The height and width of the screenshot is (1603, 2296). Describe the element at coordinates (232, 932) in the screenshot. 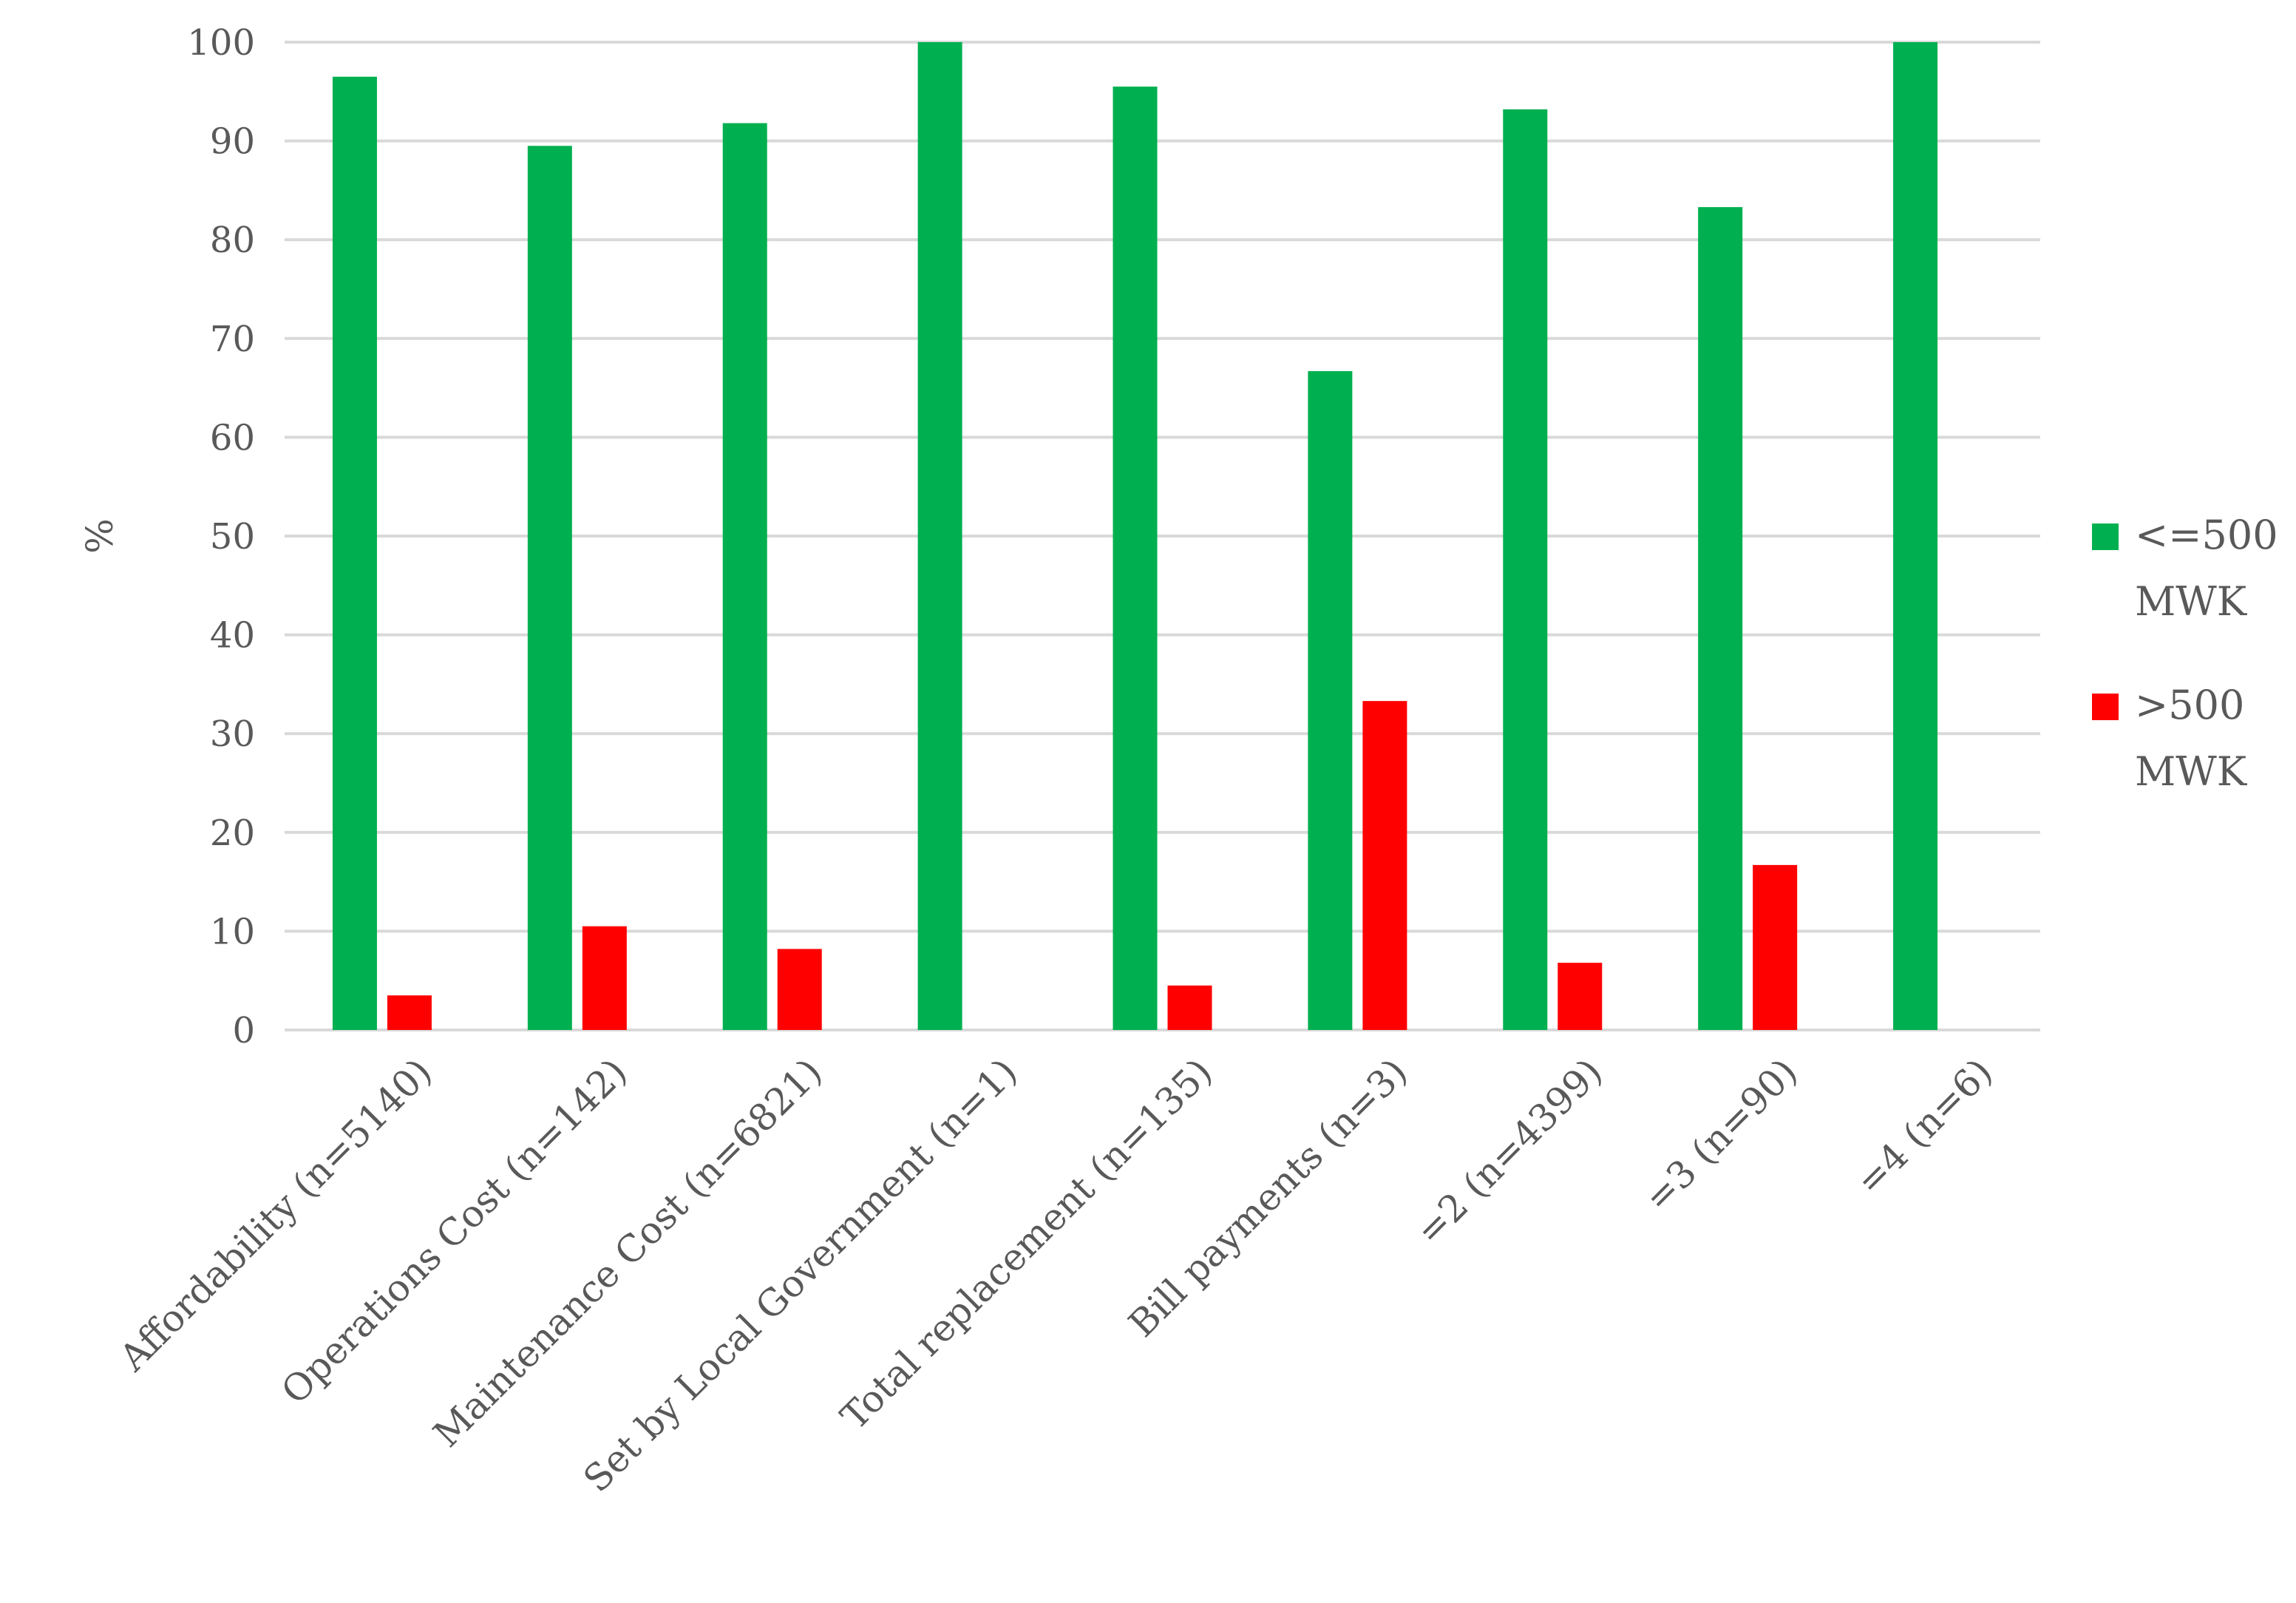

I see `y-tick-label: 10` at that location.